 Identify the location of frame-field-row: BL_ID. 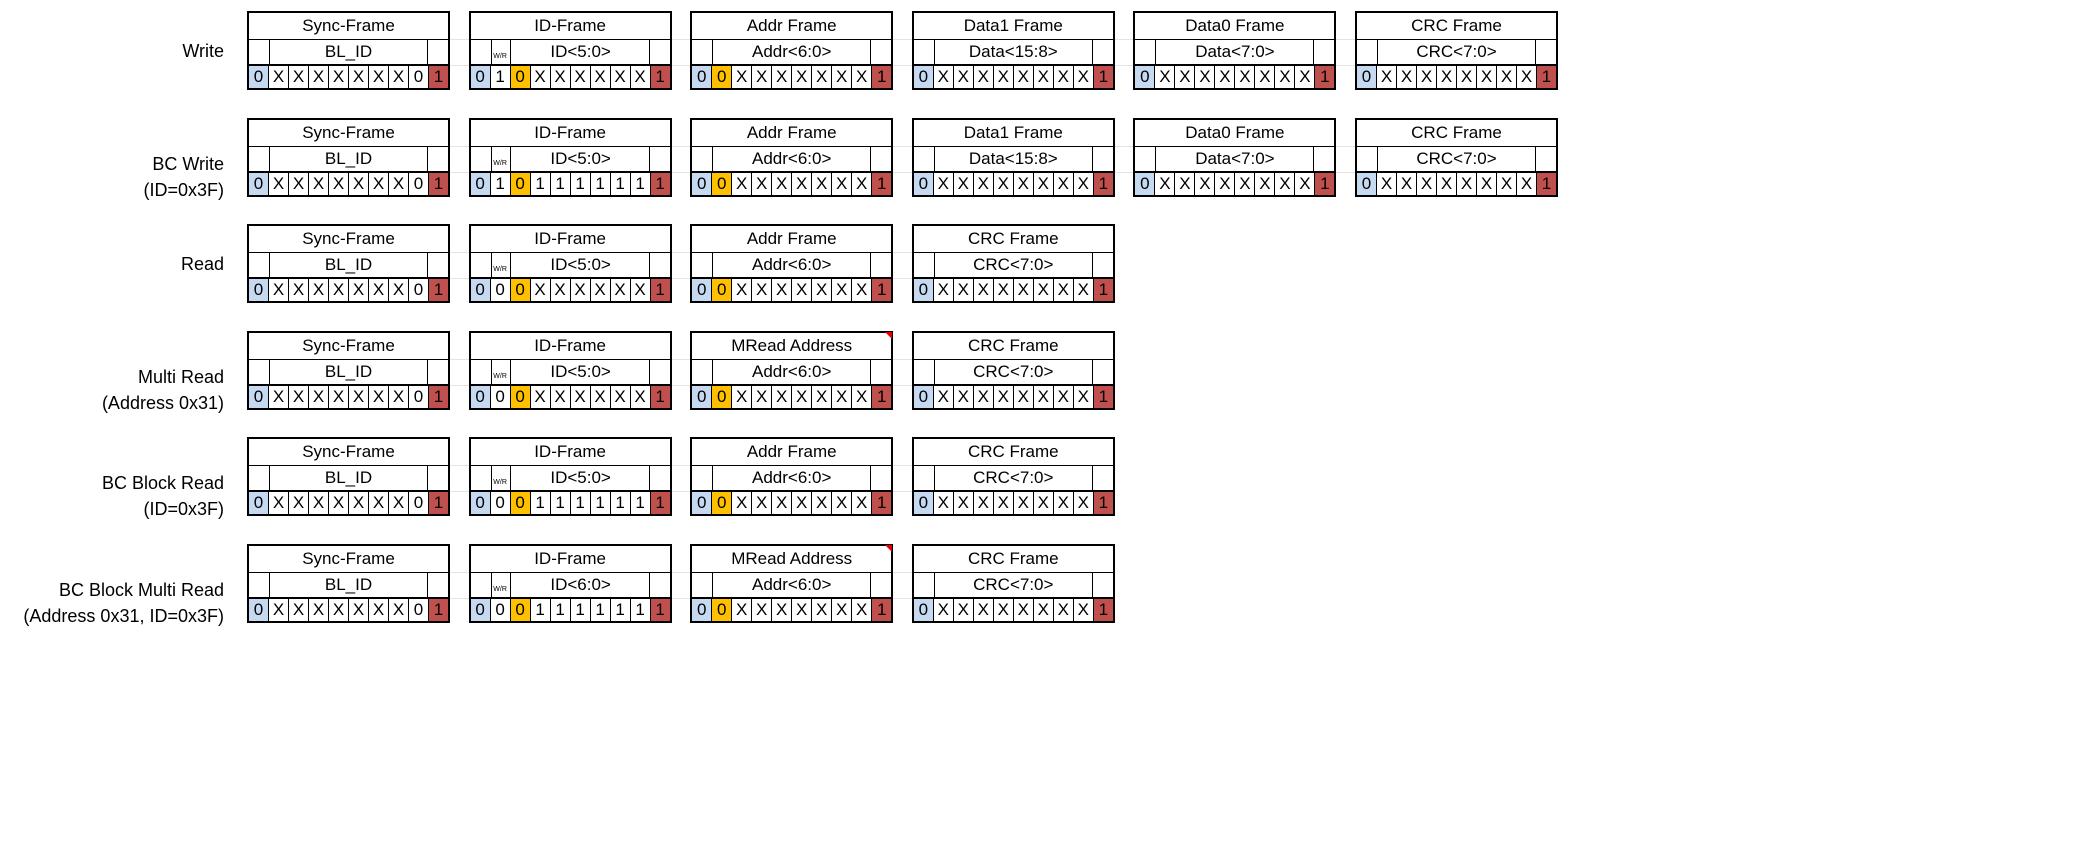
(348, 372).